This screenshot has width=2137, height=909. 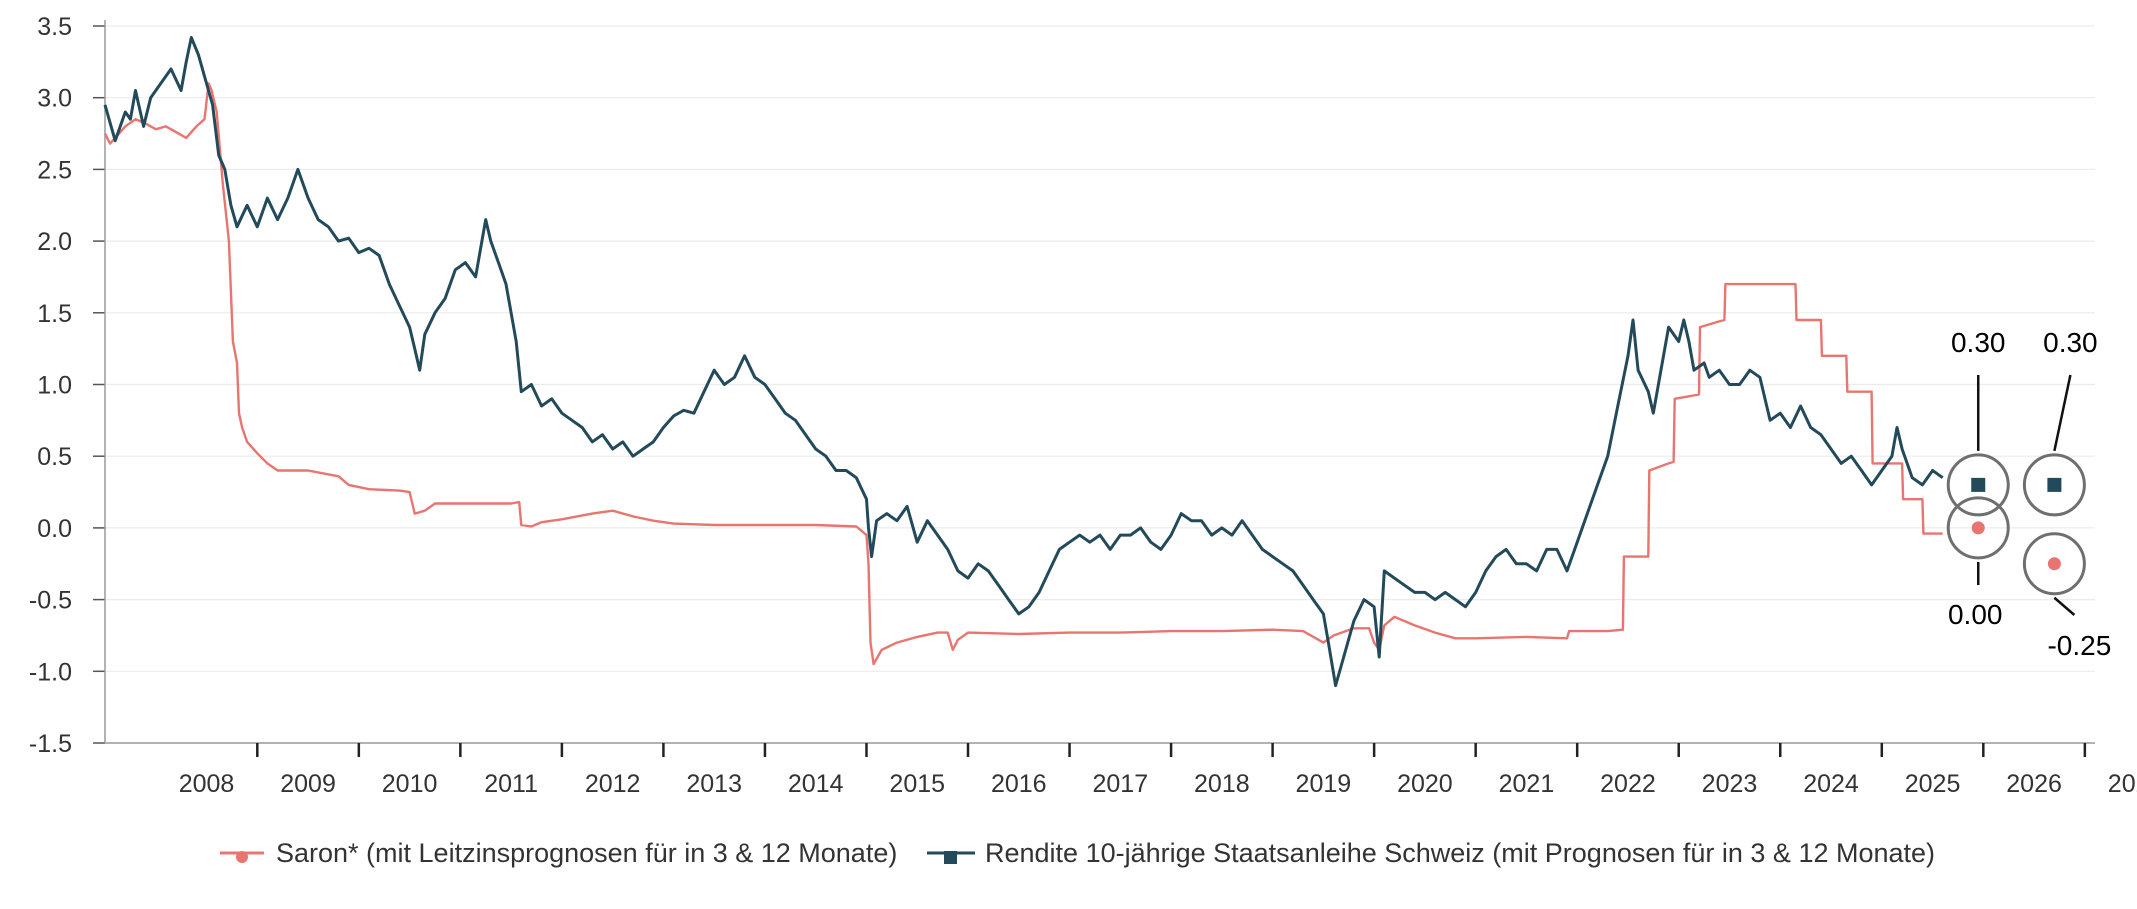 What do you see at coordinates (917, 784) in the screenshot?
I see `x-tick-label: 2015` at bounding box center [917, 784].